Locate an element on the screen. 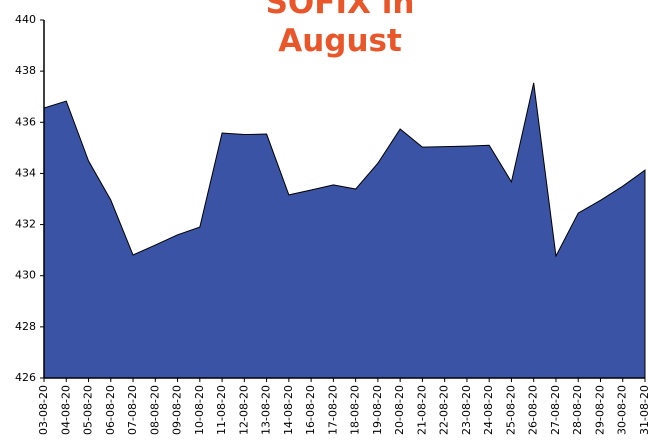 Image resolution: width=650 pixels, height=444 pixels. x-tick-label: 27-08-20 is located at coordinates (555, 410).